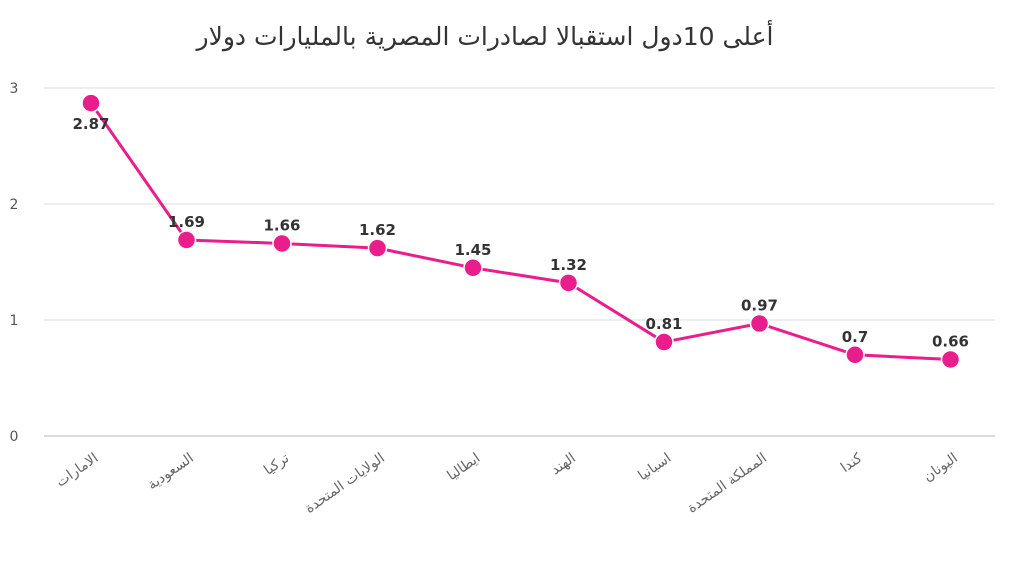  Describe the element at coordinates (950, 341) in the screenshot. I see `data-label: 0.66` at that location.